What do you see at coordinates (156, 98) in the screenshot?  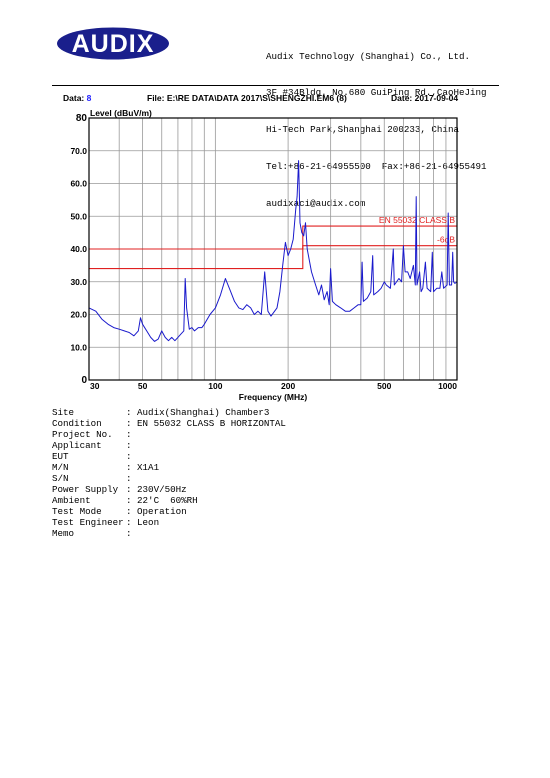 I see `file-label: File:` at bounding box center [156, 98].